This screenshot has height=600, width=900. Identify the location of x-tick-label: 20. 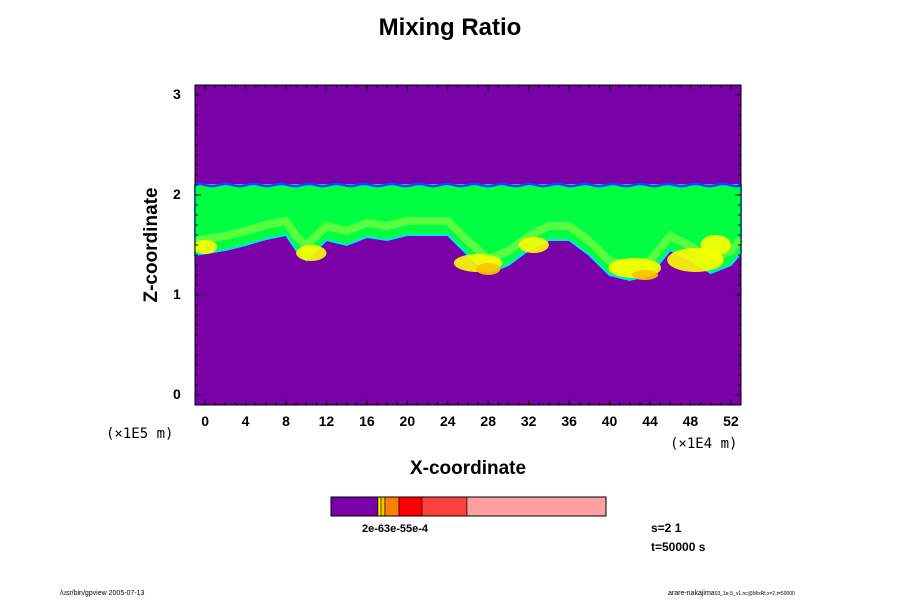
(407, 421).